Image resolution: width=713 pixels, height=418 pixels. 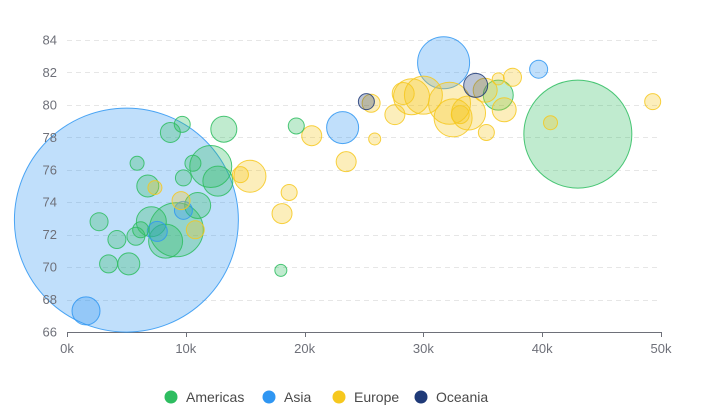 I want to click on x-tick-label: 10k, so click(x=185, y=348).